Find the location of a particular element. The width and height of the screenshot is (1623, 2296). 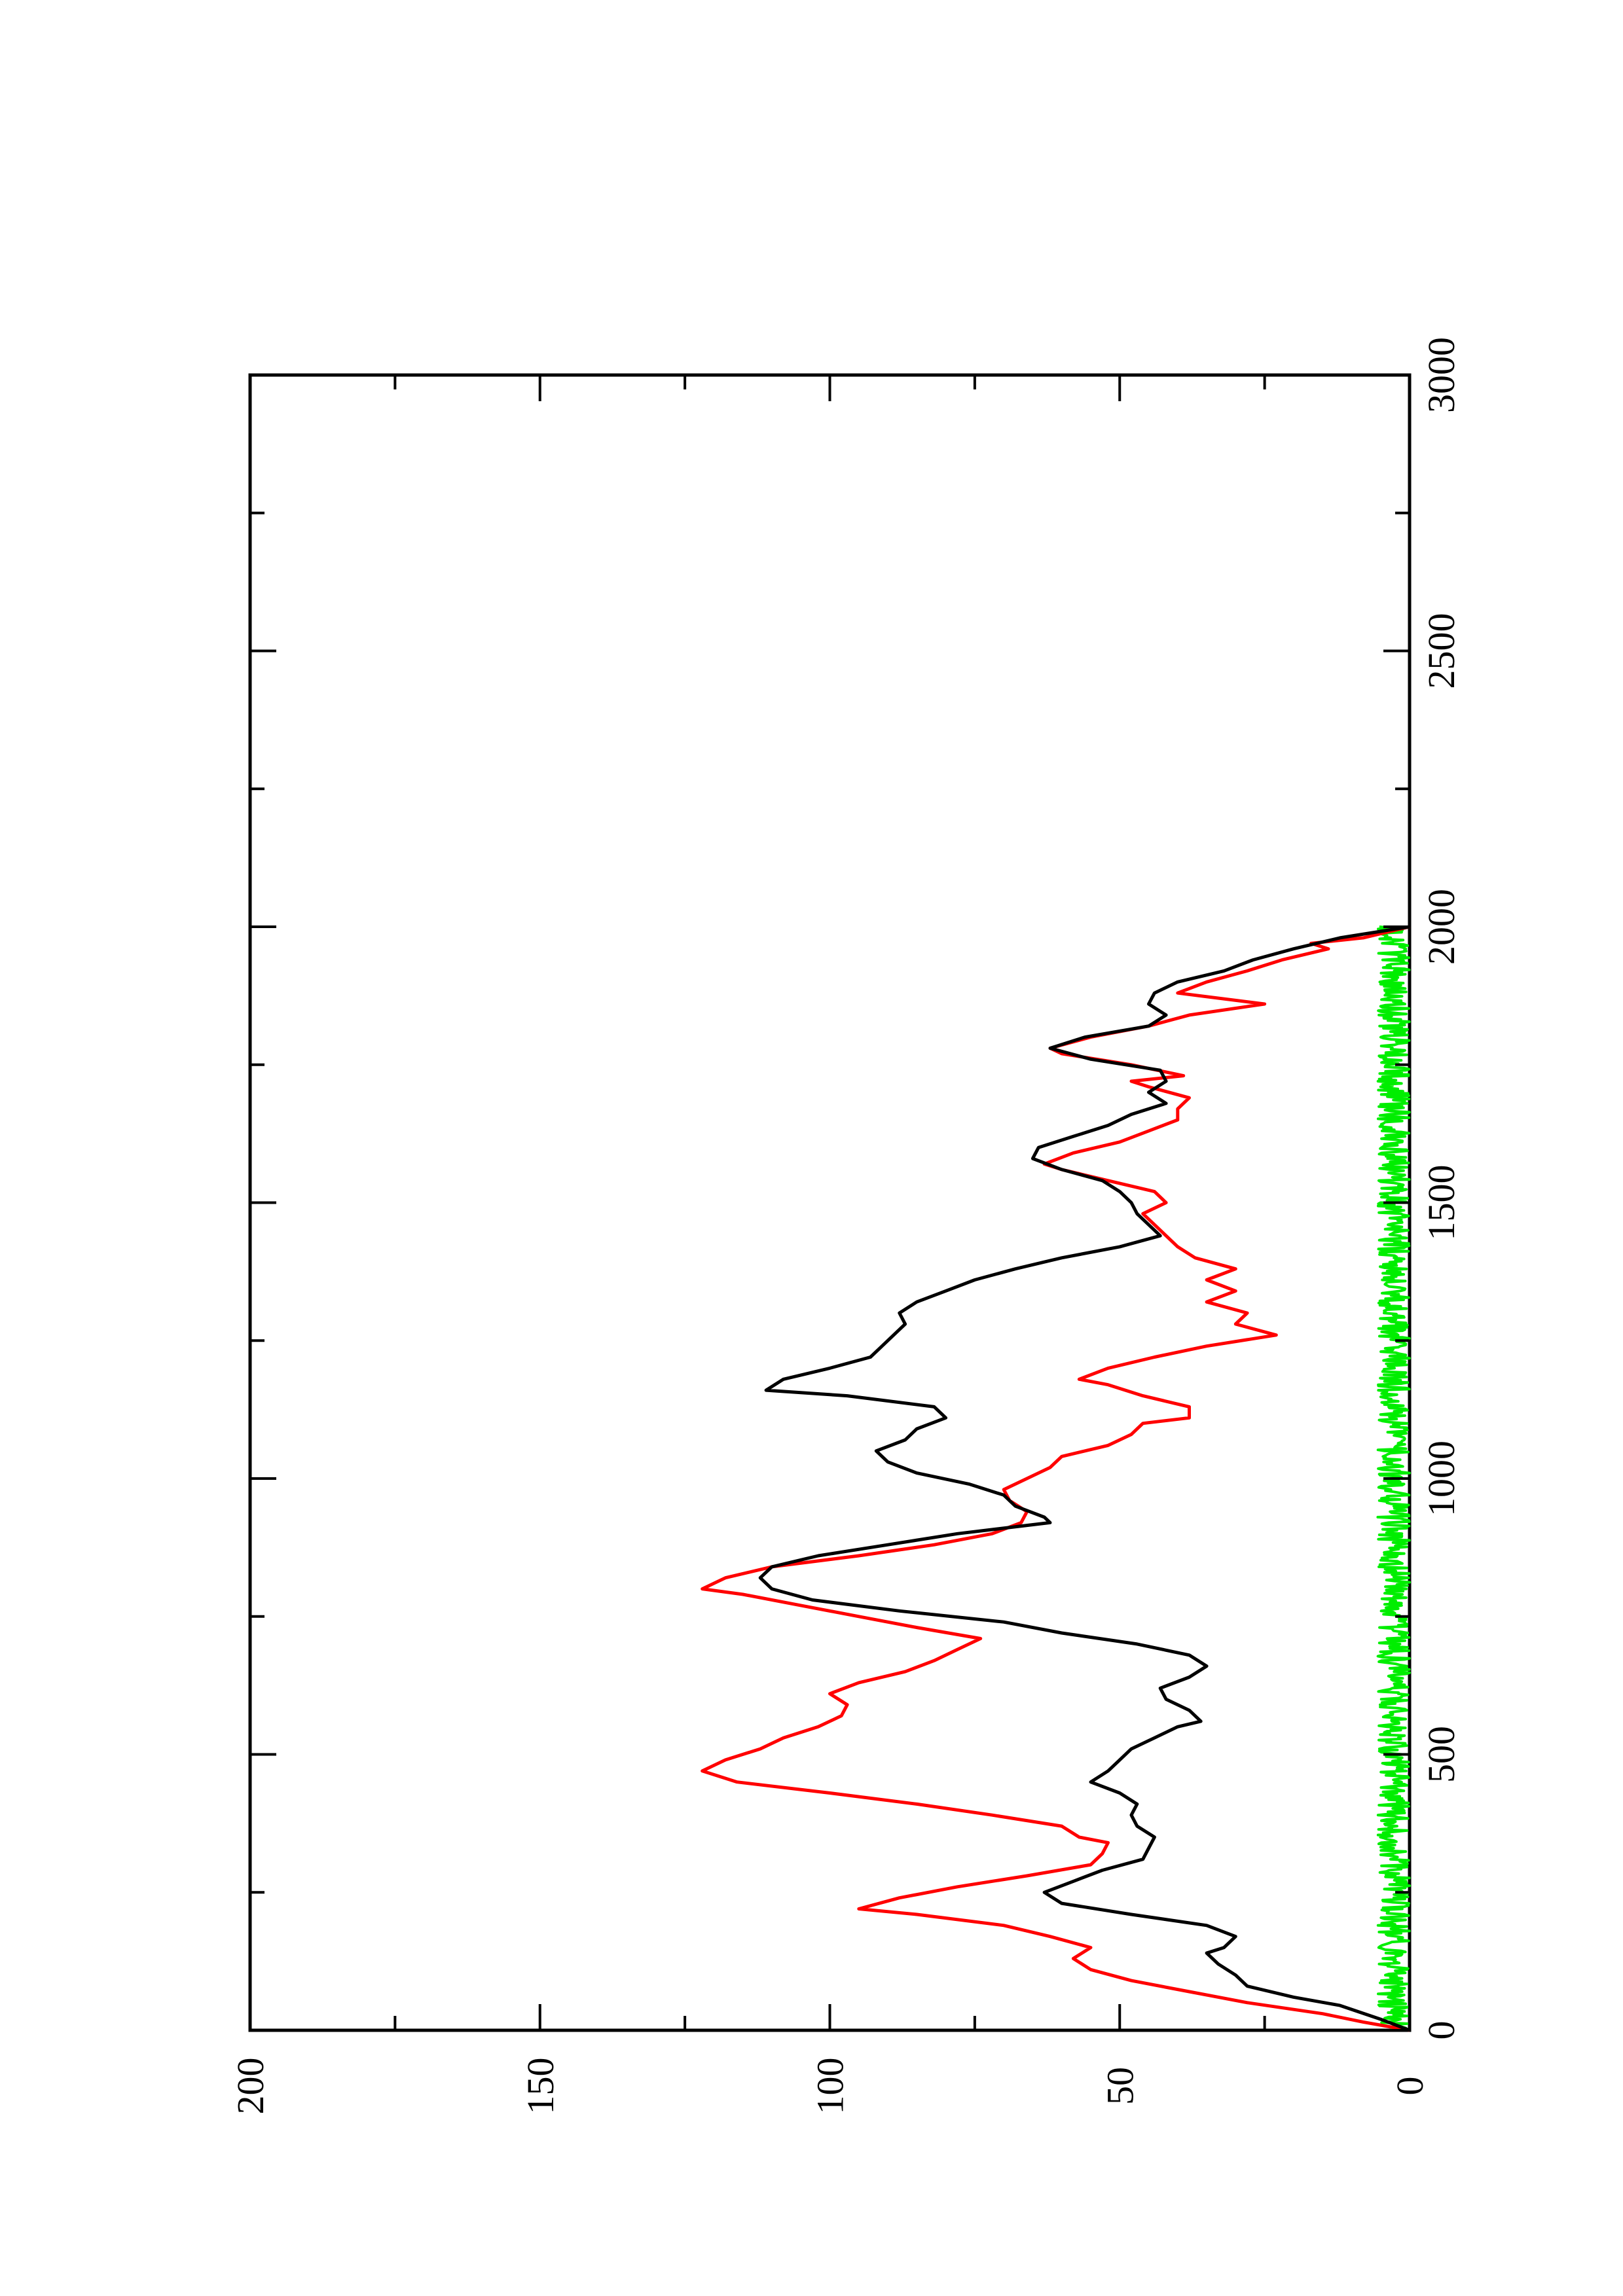

x-tick-label: 2000 is located at coordinates (1441, 927).